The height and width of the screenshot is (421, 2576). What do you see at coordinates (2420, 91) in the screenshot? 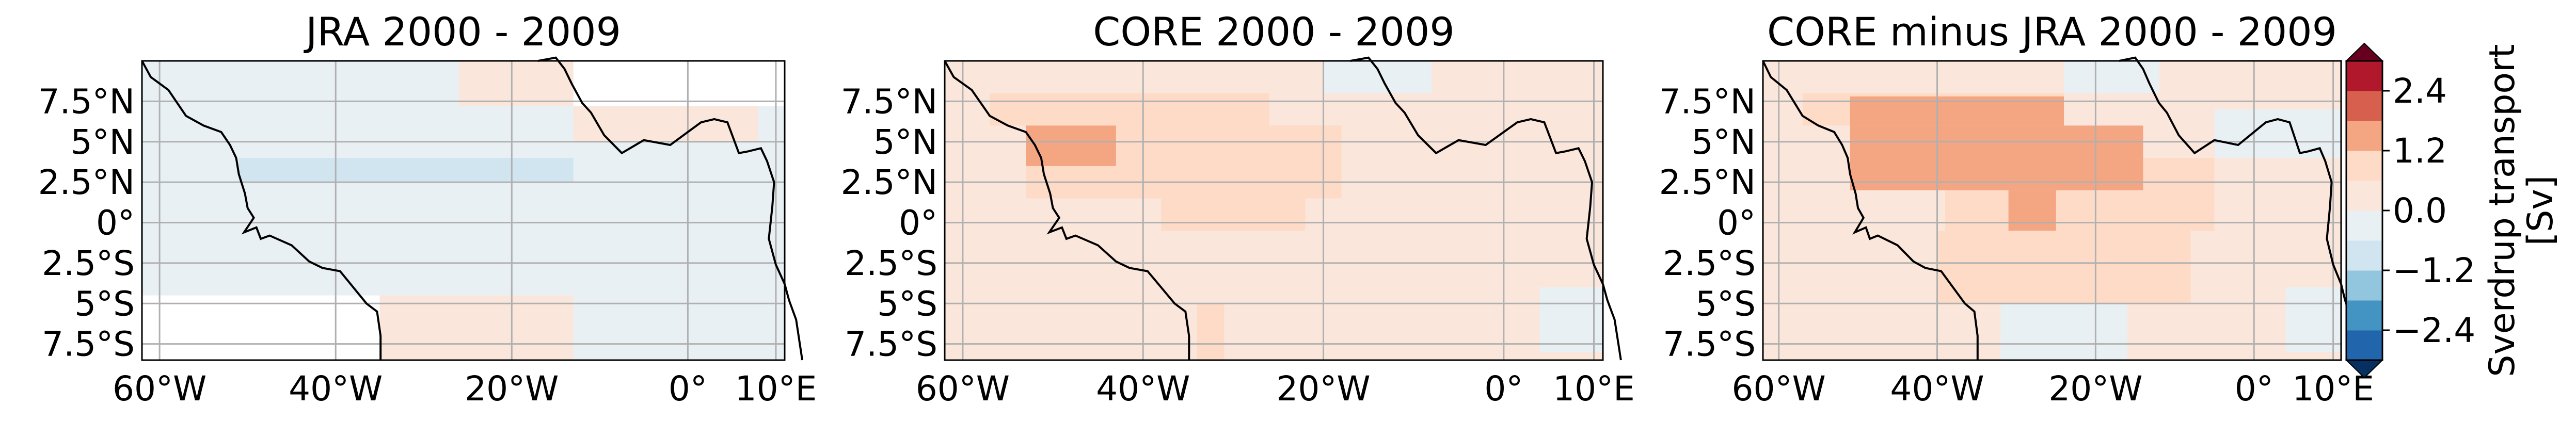
I see `colorbar-tick-label: 2.4` at bounding box center [2420, 91].